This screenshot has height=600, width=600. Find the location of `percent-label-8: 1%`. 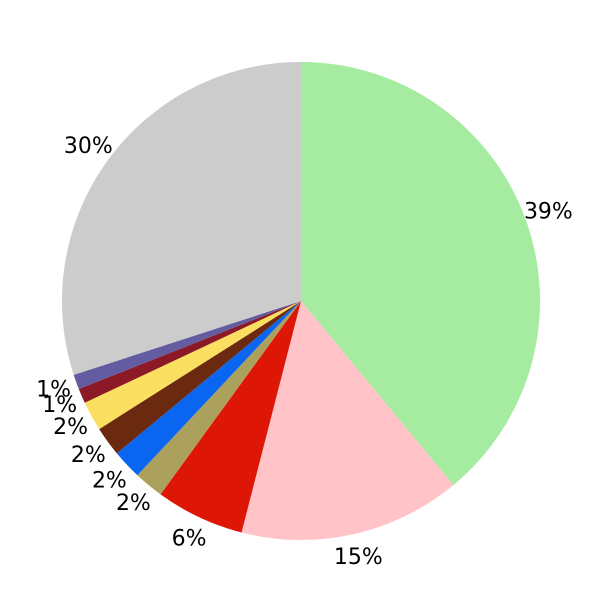

percent-label-8: 1% is located at coordinates (53, 390).